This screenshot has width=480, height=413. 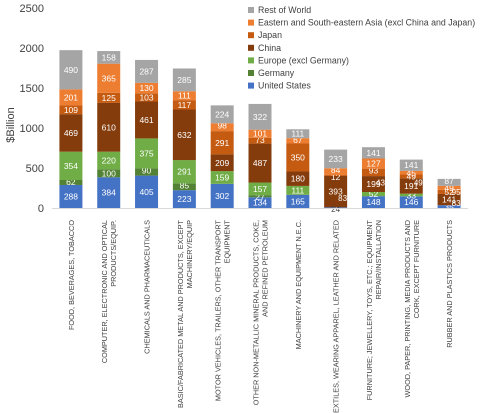 What do you see at coordinates (146, 120) in the screenshot?
I see `data-label: 461` at bounding box center [146, 120].